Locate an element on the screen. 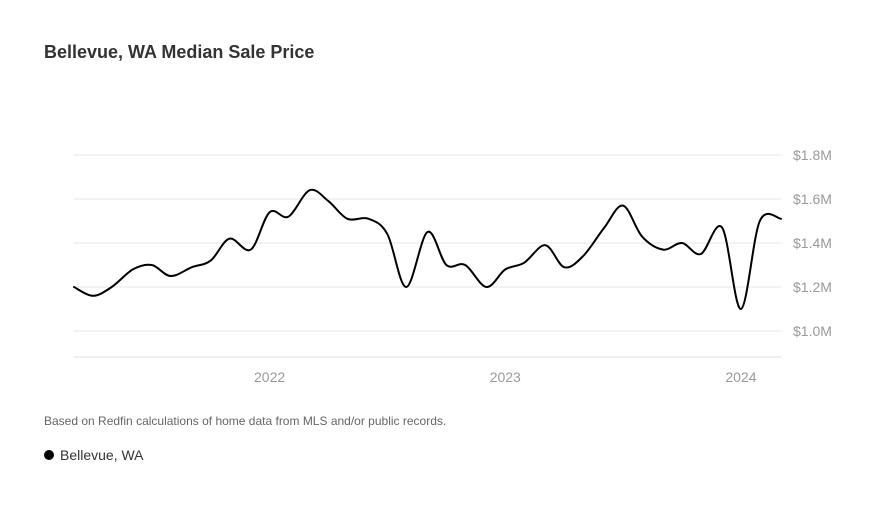 The height and width of the screenshot is (509, 888). y-tick-label: $1.4M is located at coordinates (812, 243).